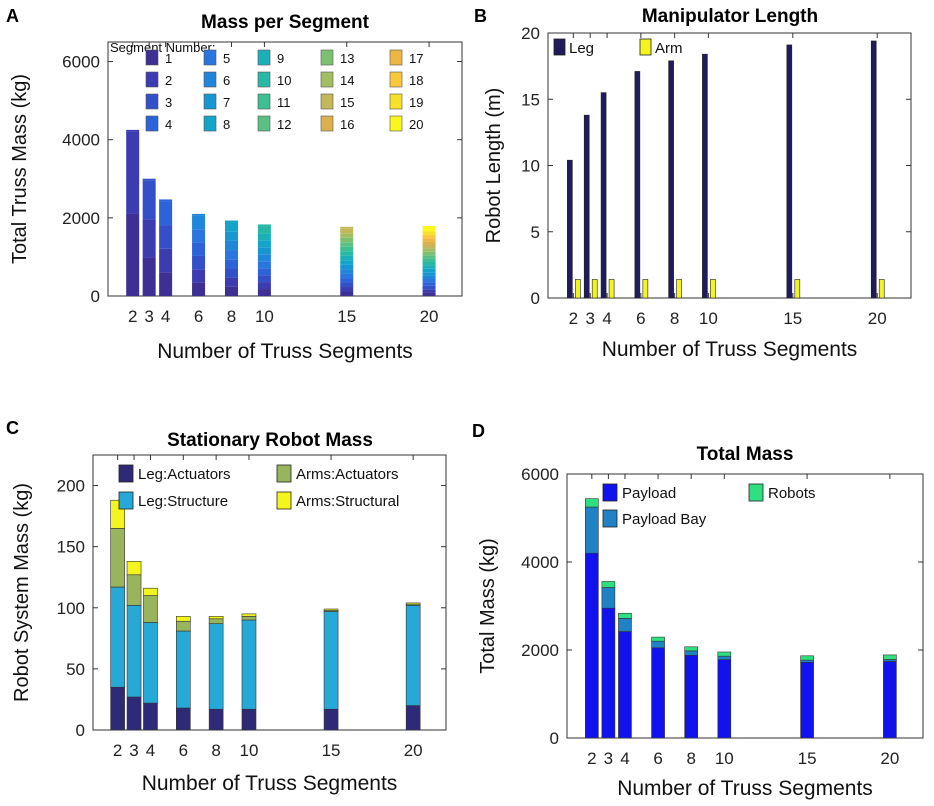 Image resolution: width=934 pixels, height=806 pixels. Describe the element at coordinates (231, 236) in the screenshot. I see `bar-segment-7-n8` at that location.